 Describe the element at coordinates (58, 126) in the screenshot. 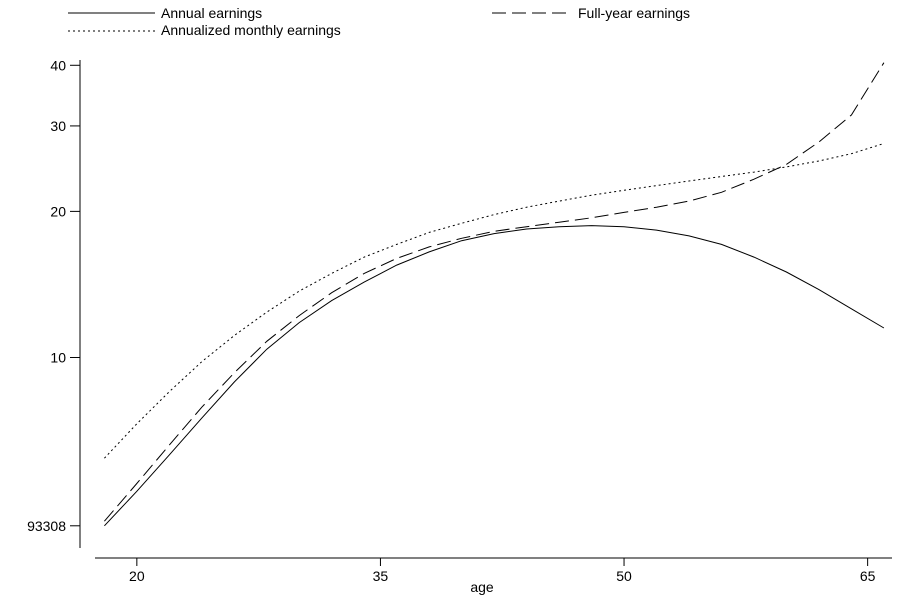

I see `y-tick-label: 30` at that location.